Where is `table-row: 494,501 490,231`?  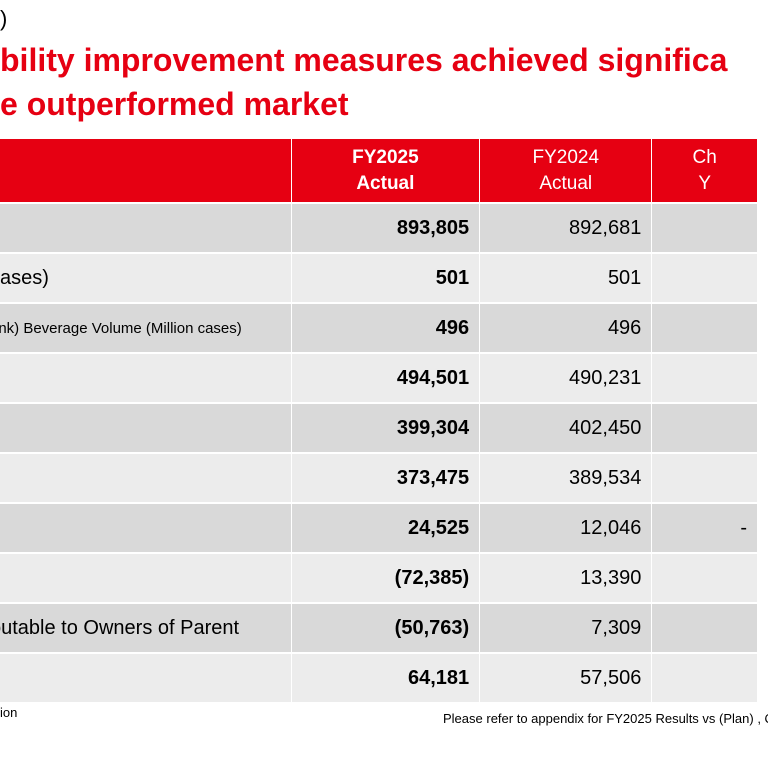
table-row: 494,501 490,231 is located at coordinates (379, 377).